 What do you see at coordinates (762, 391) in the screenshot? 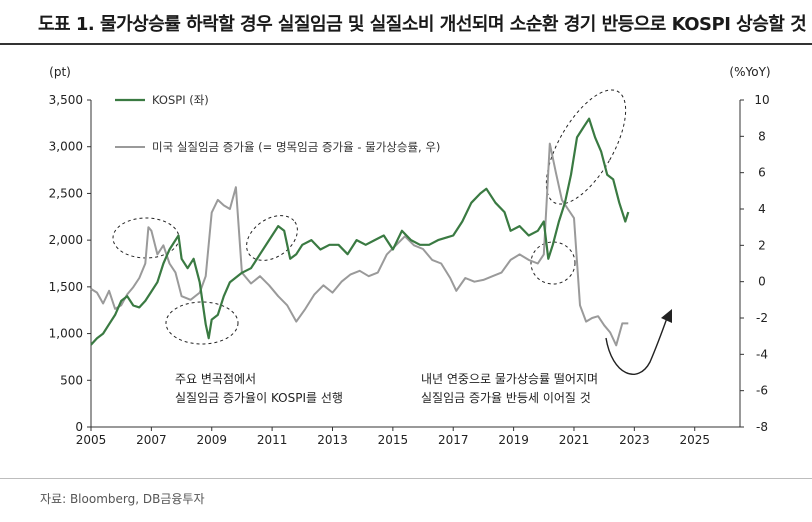
I see `right-tick-label: -6` at bounding box center [762, 391].